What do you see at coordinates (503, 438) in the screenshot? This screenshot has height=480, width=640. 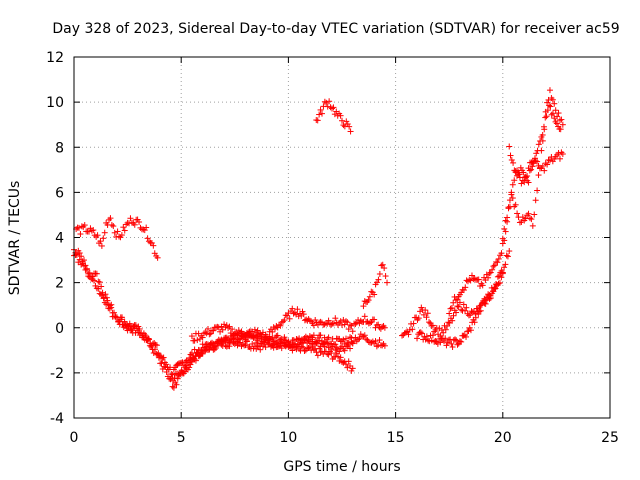 I see `x-tick-label: 20` at bounding box center [503, 438].